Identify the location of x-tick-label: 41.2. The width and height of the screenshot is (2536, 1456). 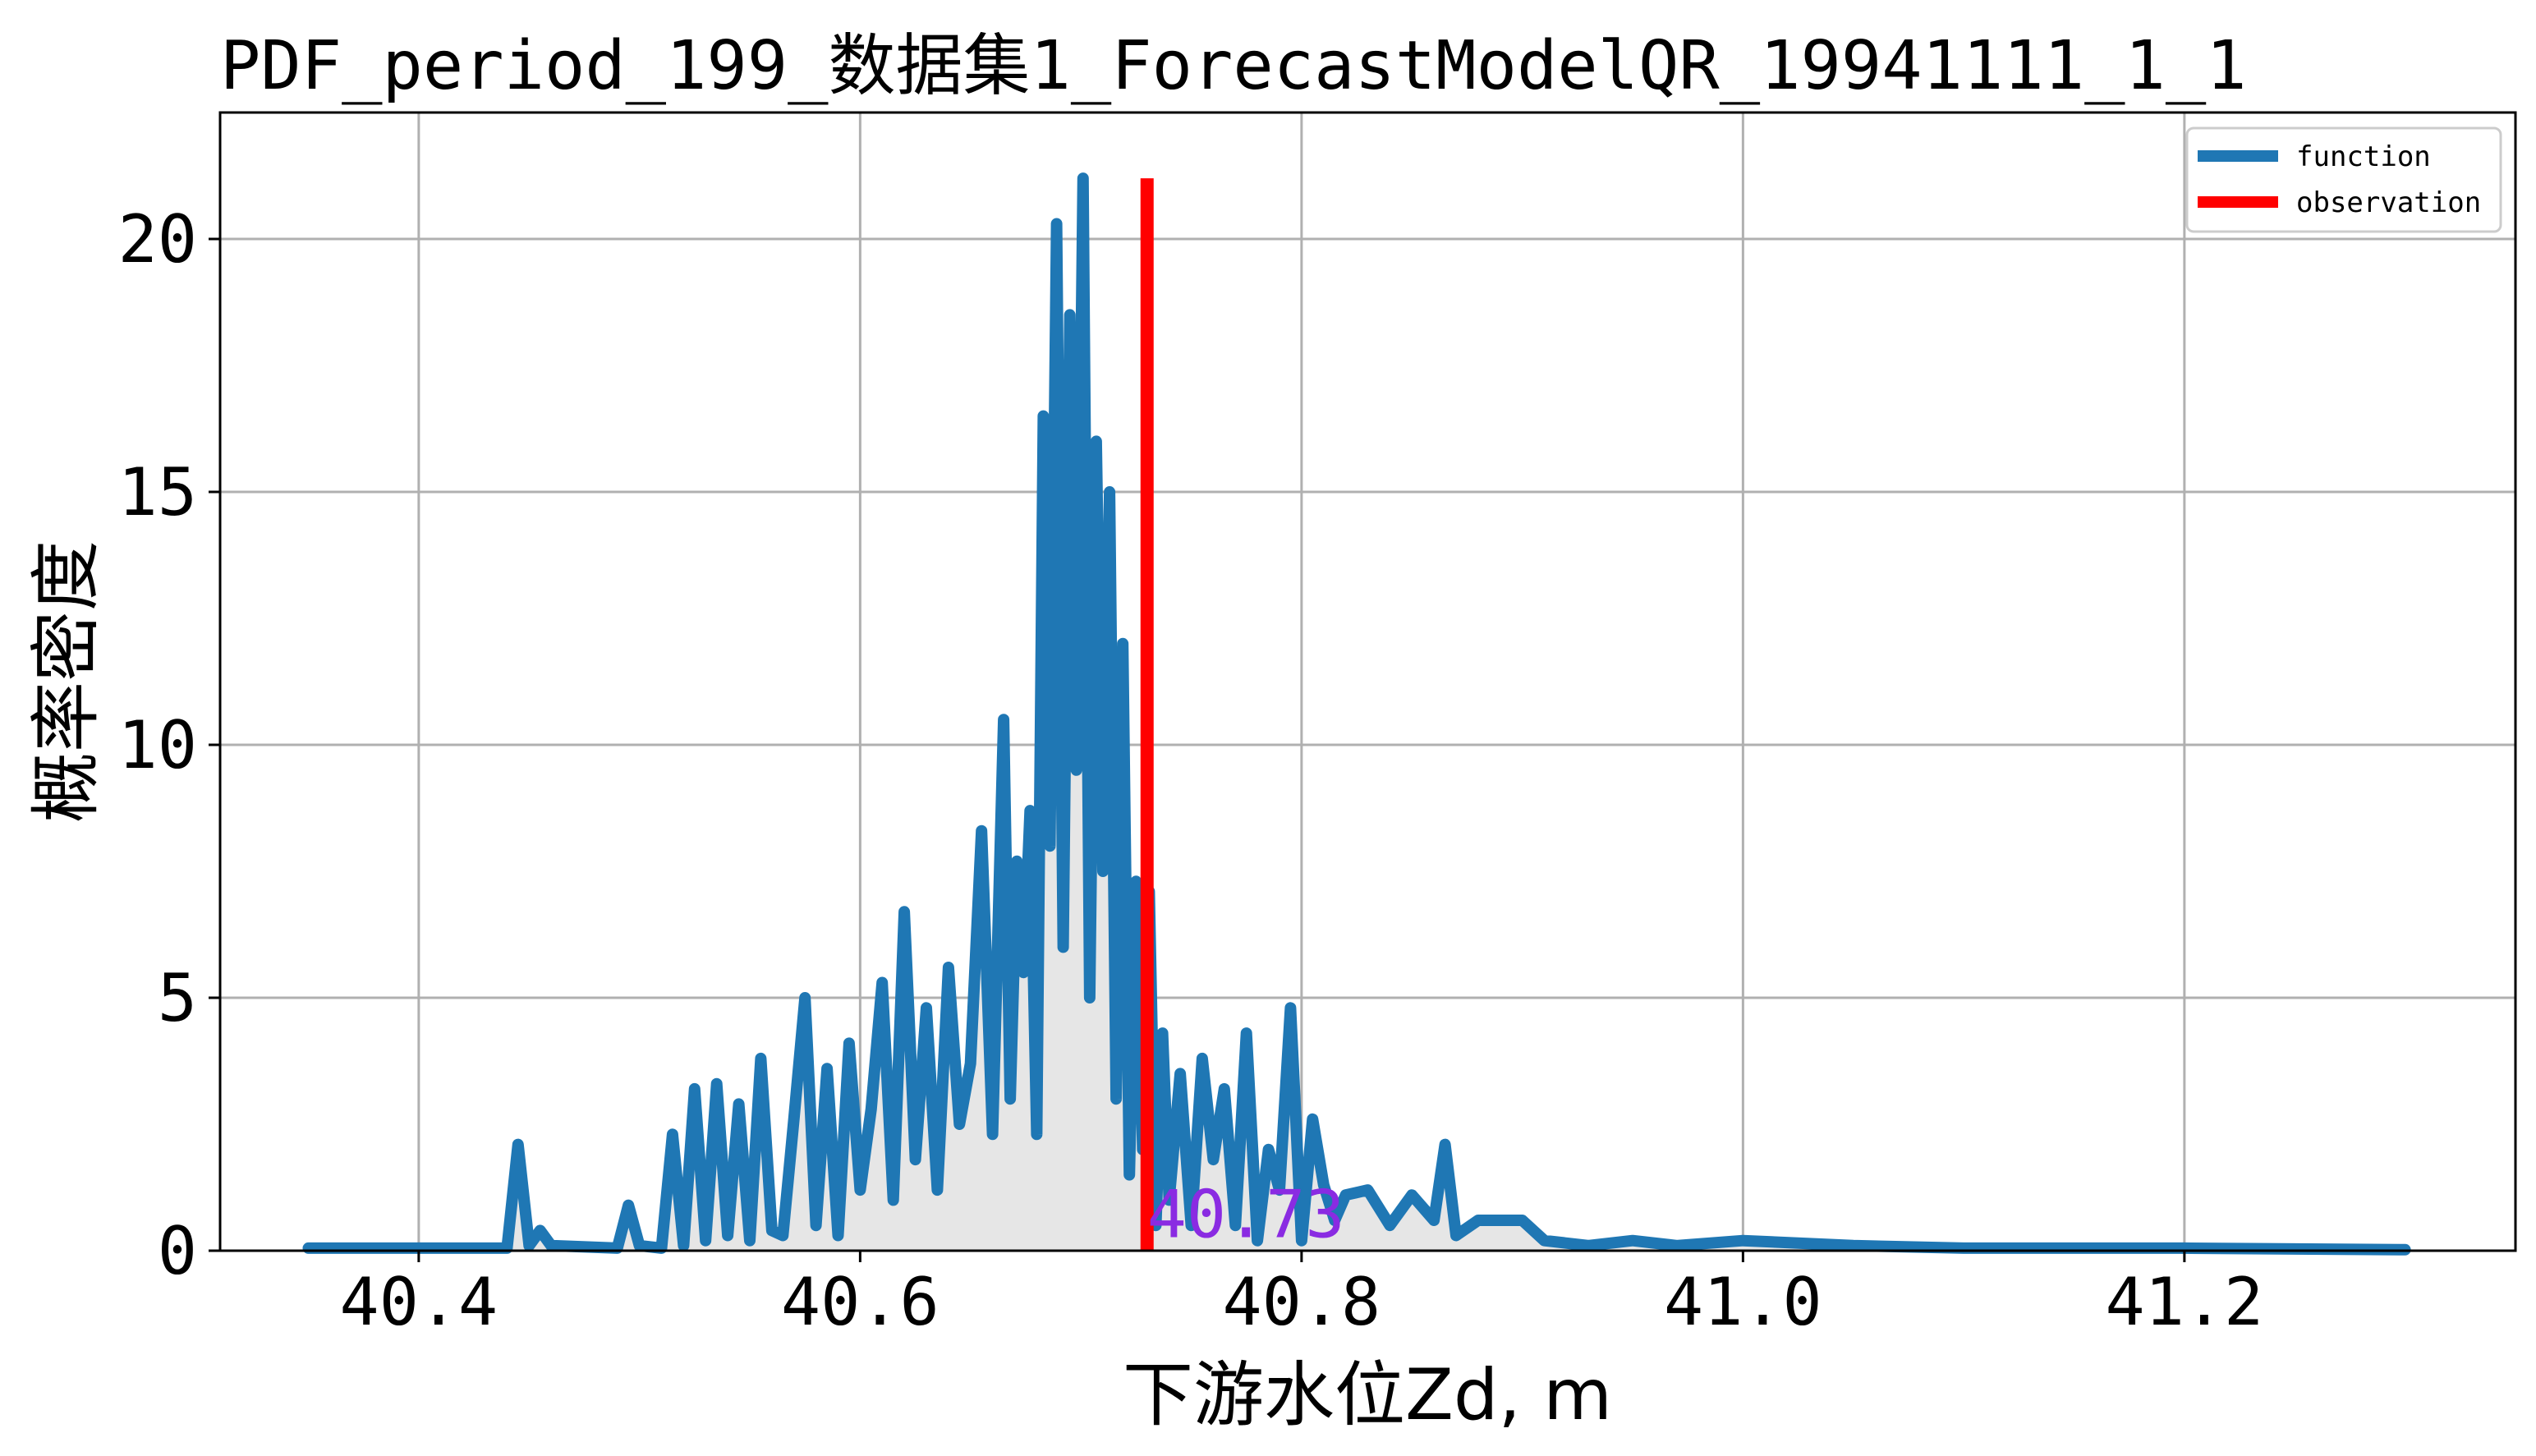
(2185, 1302).